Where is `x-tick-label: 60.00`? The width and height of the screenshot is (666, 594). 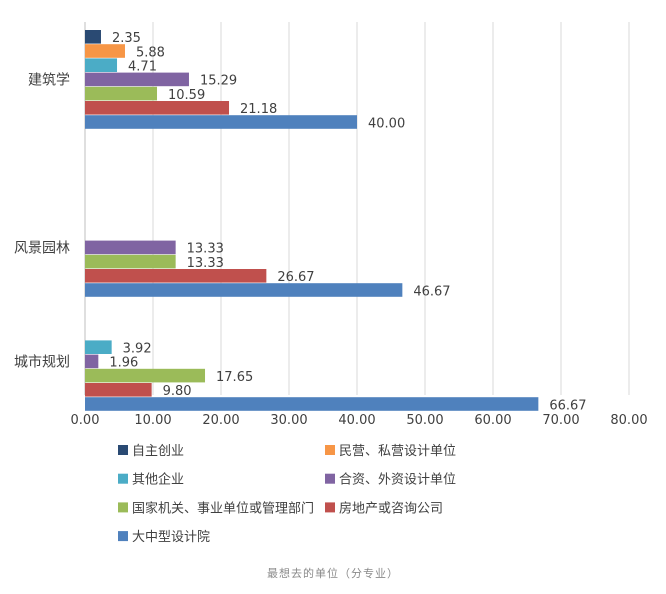 x-tick-label: 60.00 is located at coordinates (492, 420).